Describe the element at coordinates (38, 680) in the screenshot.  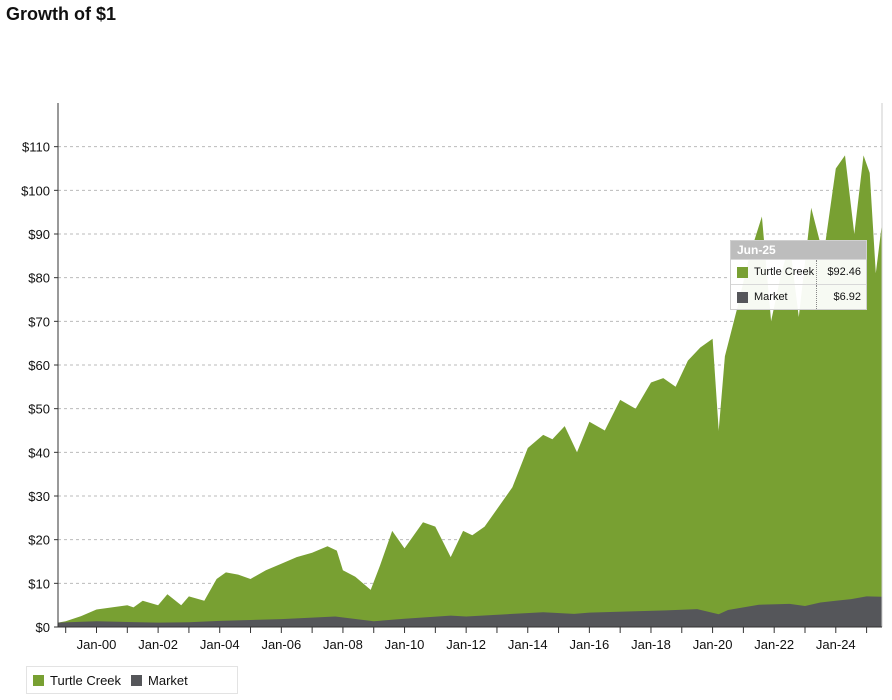
I see `legend-swatch-turtle-creek` at that location.